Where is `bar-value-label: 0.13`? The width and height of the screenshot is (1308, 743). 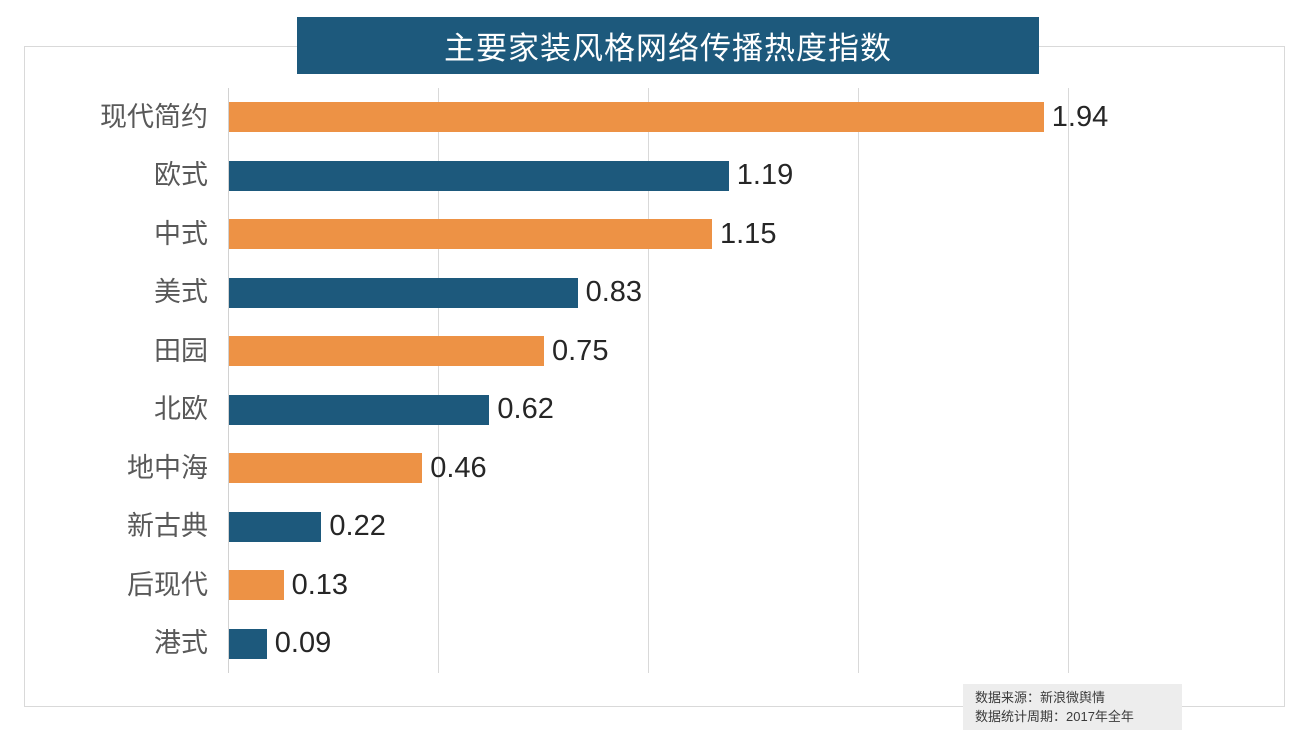 bar-value-label: 0.13 is located at coordinates (320, 584).